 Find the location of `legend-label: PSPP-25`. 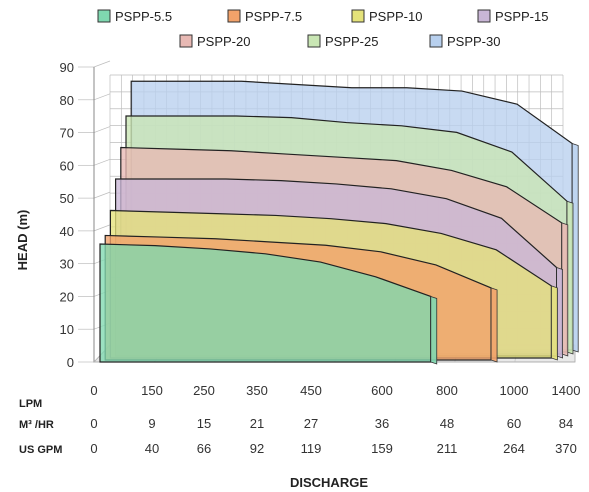

legend-label: PSPP-25 is located at coordinates (351, 41).